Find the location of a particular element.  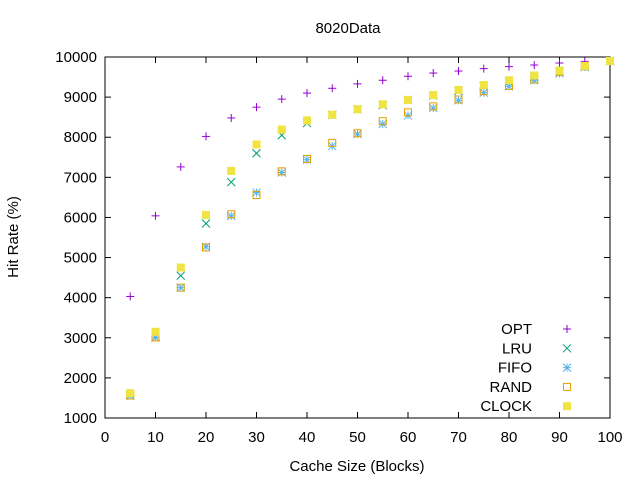

x-tick-label: 20 is located at coordinates (206, 437).